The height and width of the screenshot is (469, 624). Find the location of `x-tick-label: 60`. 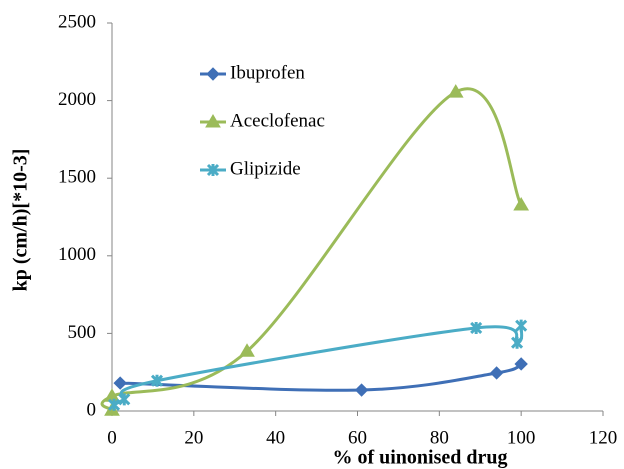

x-tick-label: 60 is located at coordinates (357, 437).